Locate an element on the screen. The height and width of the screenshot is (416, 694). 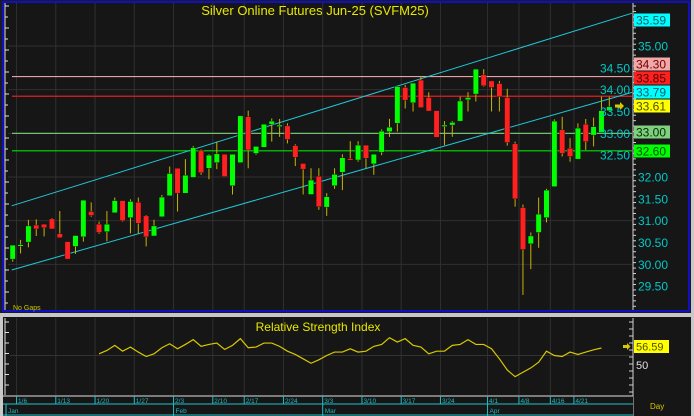
price-tick-label: 32.00 is located at coordinates (653, 178).